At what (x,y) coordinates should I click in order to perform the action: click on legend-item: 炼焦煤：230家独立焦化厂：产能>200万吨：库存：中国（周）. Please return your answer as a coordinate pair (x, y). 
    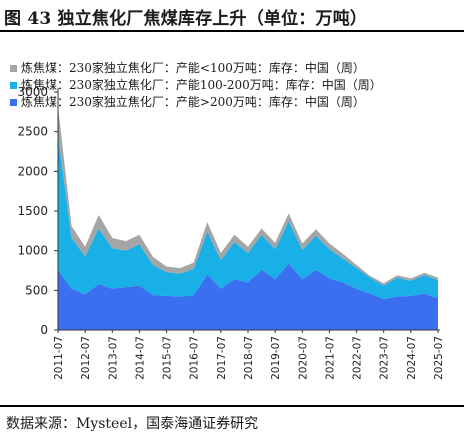
    Looking at the image, I should click on (196, 102).